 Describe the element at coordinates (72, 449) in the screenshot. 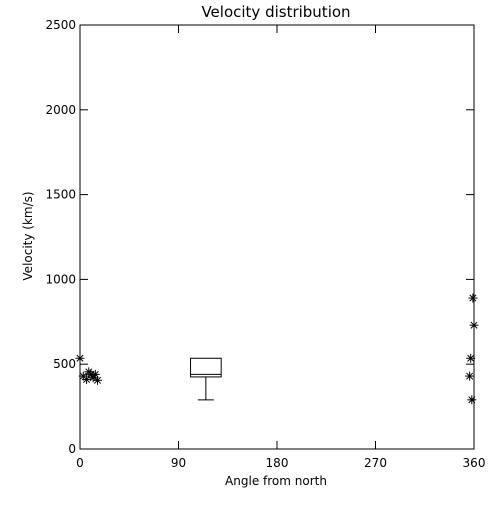

I see `y-tick-label: 0` at that location.